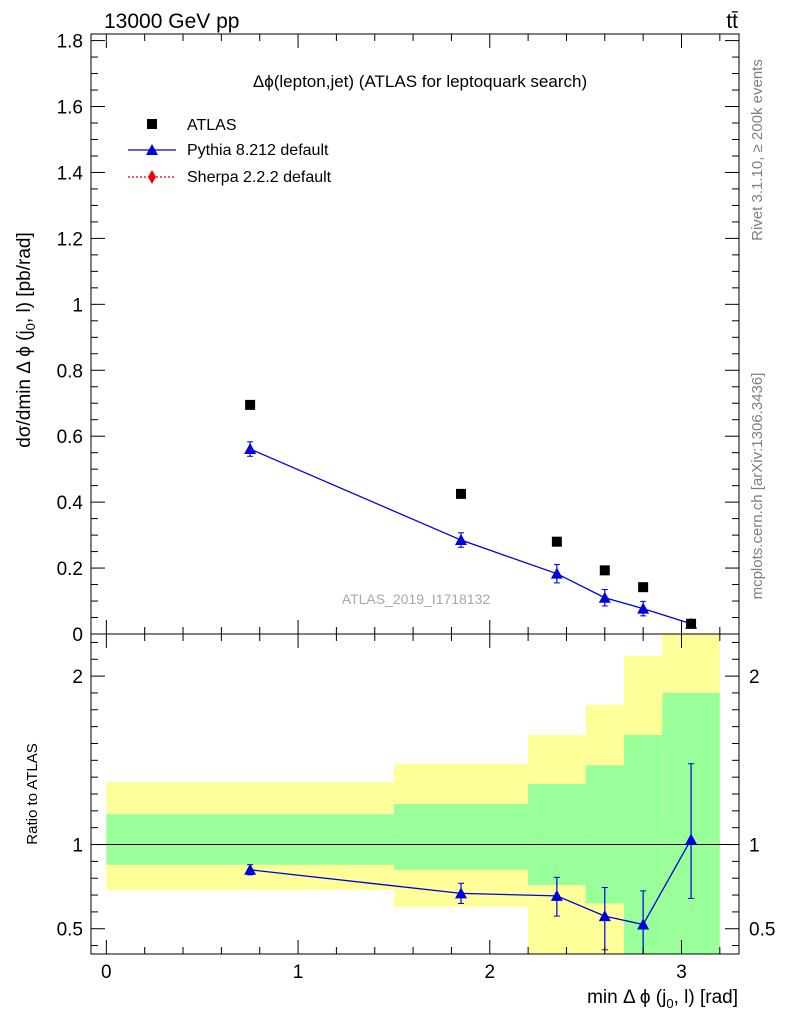 The image size is (786, 1029). I want to click on ratio-pythia-line, so click(471, 882).